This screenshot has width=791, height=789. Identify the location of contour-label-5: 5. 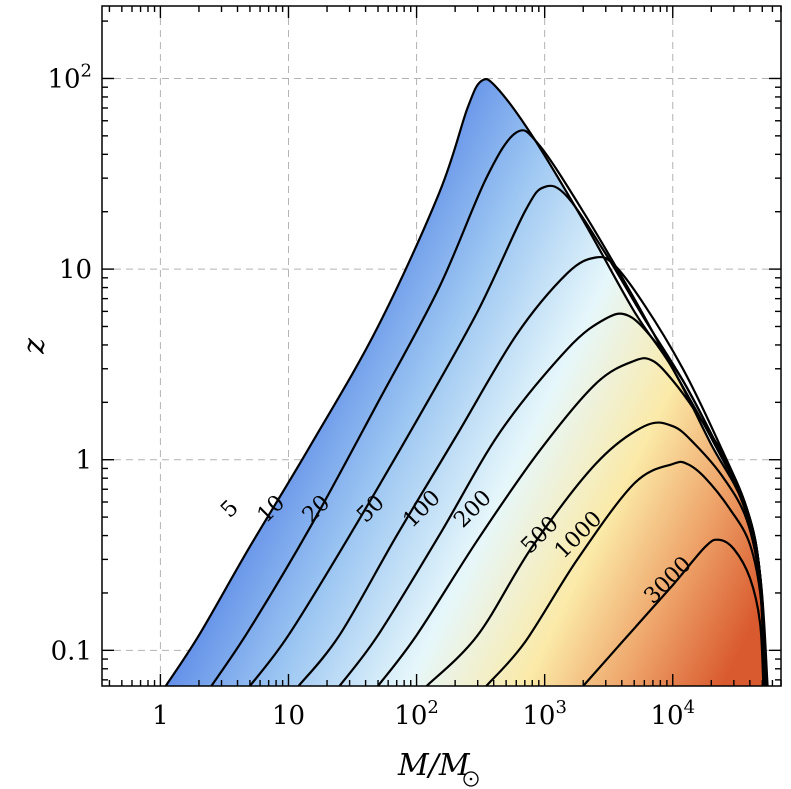
(230, 510).